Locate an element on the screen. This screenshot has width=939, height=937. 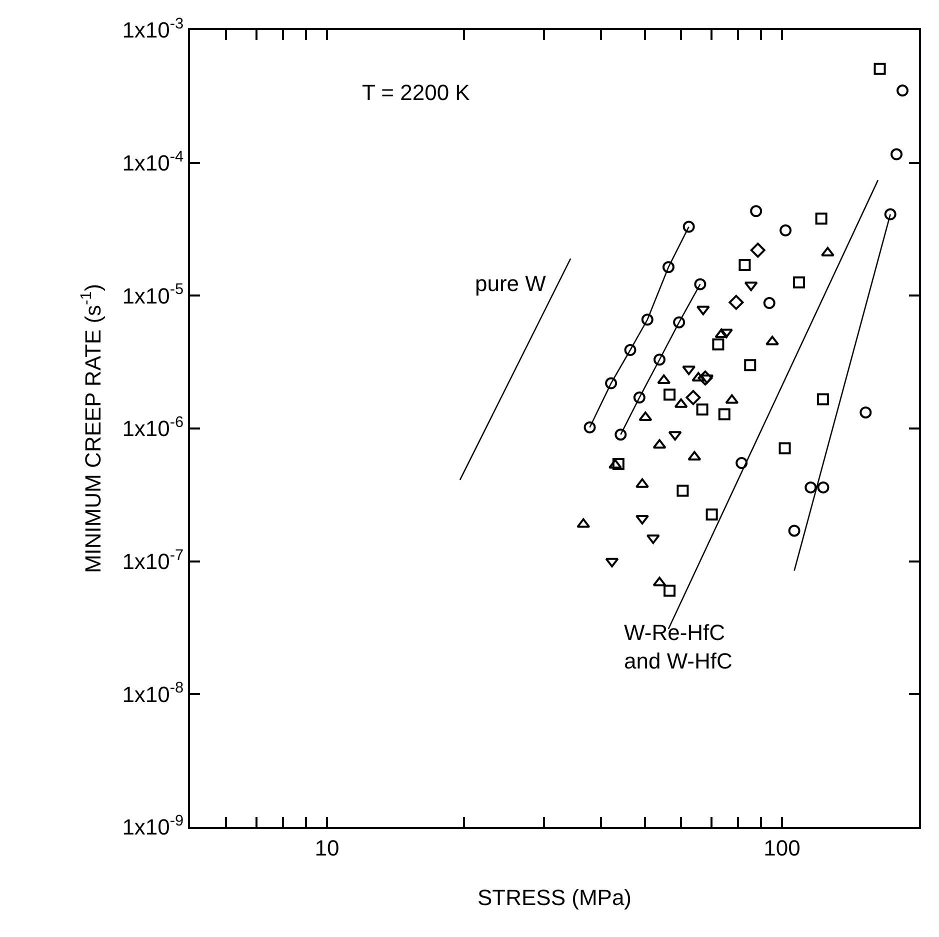
annotation: W-Re-HfC and W-HfC is located at coordinates (678, 647).